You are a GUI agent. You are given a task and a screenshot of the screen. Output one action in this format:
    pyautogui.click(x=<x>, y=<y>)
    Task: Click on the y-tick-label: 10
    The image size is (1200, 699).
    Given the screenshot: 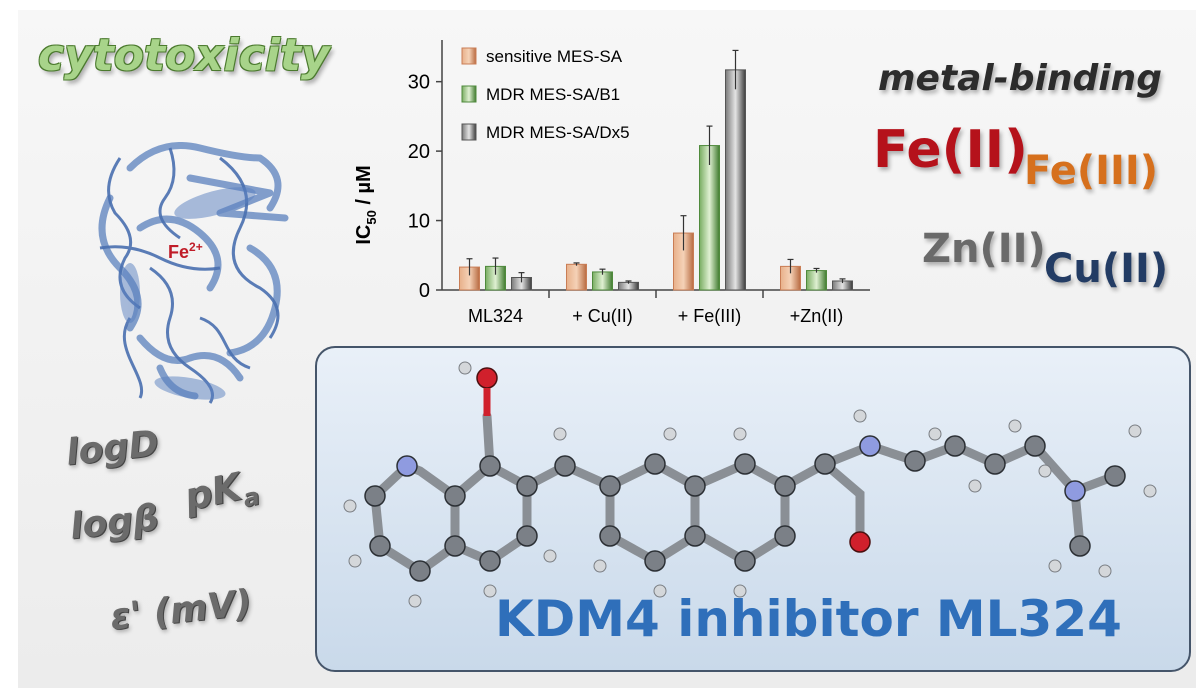 What is the action you would take?
    pyautogui.click(x=419, y=222)
    